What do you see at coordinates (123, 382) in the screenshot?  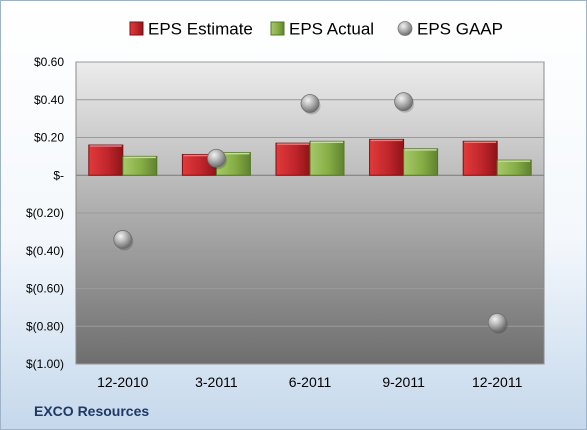 I see `x-category-label: 12-2010` at bounding box center [123, 382].